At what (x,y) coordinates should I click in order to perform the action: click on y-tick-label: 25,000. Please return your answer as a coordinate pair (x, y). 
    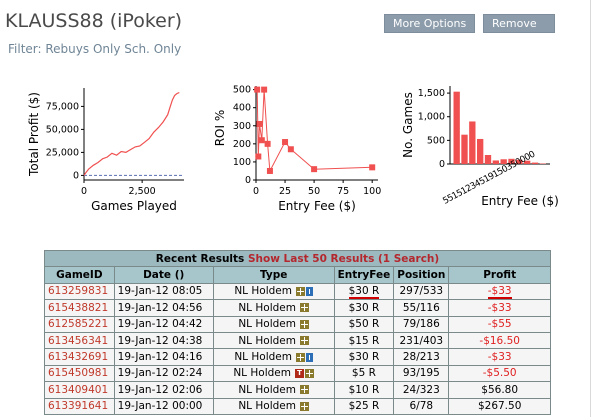
    Looking at the image, I should click on (62, 152).